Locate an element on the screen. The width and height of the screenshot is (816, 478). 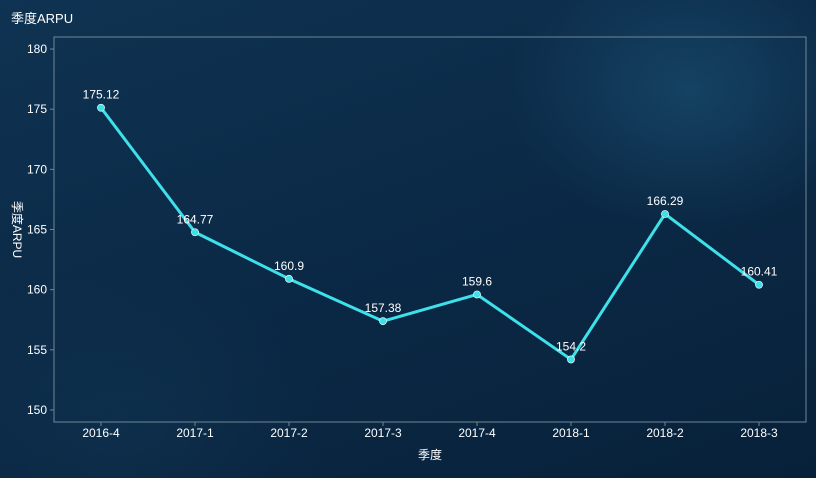
x-tick-label: 2017-2 is located at coordinates (289, 433).